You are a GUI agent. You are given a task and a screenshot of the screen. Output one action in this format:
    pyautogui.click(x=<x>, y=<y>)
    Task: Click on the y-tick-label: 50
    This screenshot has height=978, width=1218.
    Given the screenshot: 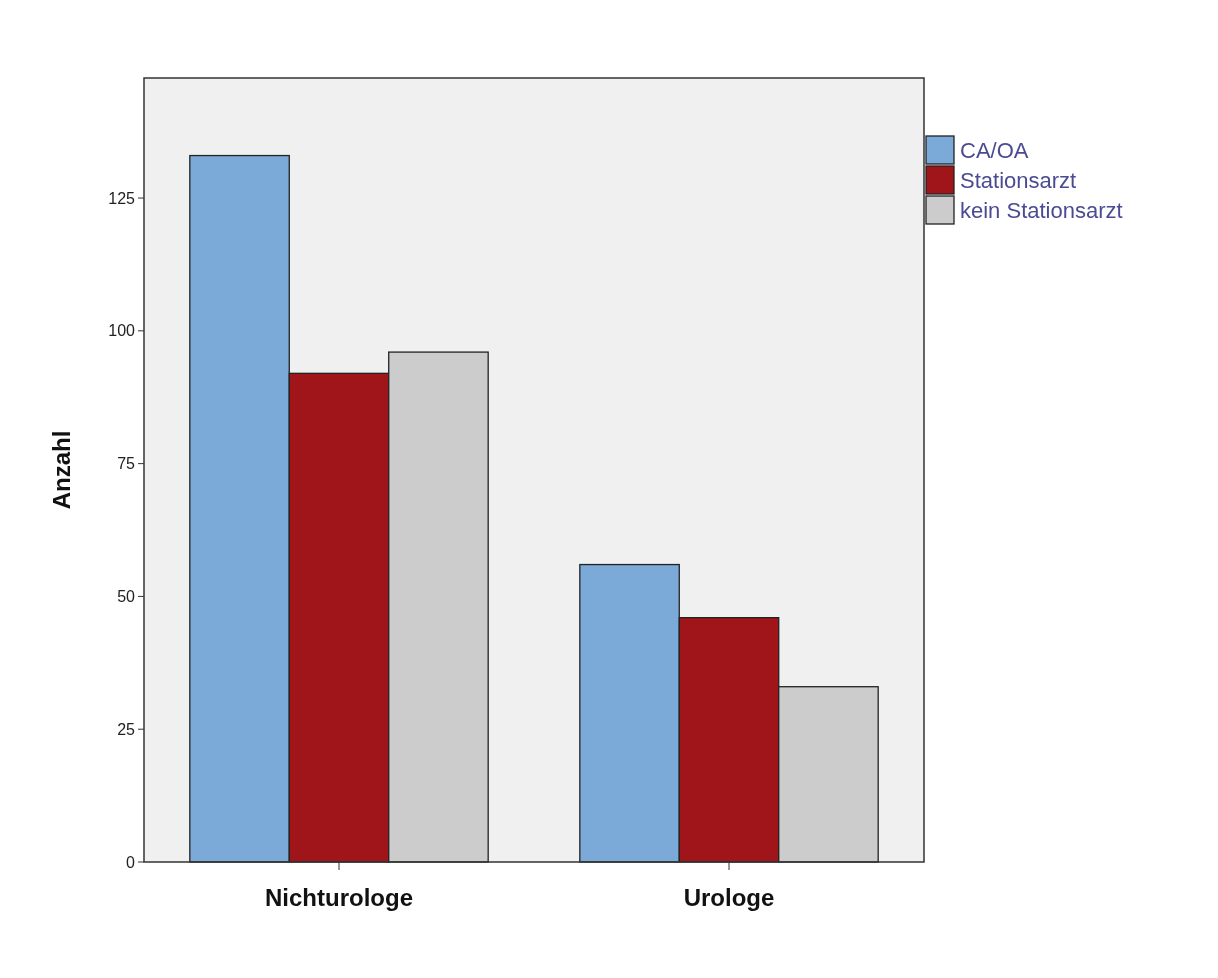 What is the action you would take?
    pyautogui.click(x=126, y=597)
    